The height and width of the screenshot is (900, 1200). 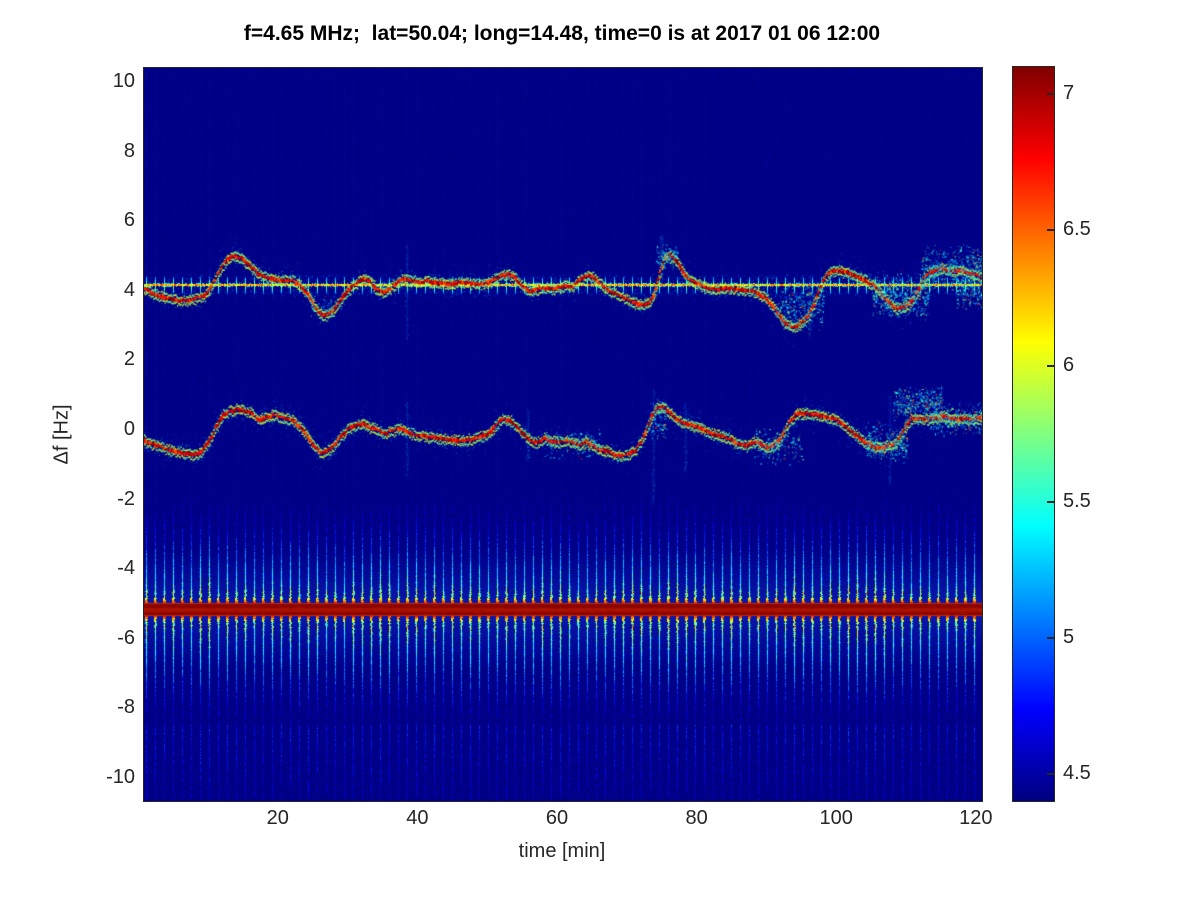 What do you see at coordinates (129, 359) in the screenshot?
I see `y-tick-label: 2` at bounding box center [129, 359].